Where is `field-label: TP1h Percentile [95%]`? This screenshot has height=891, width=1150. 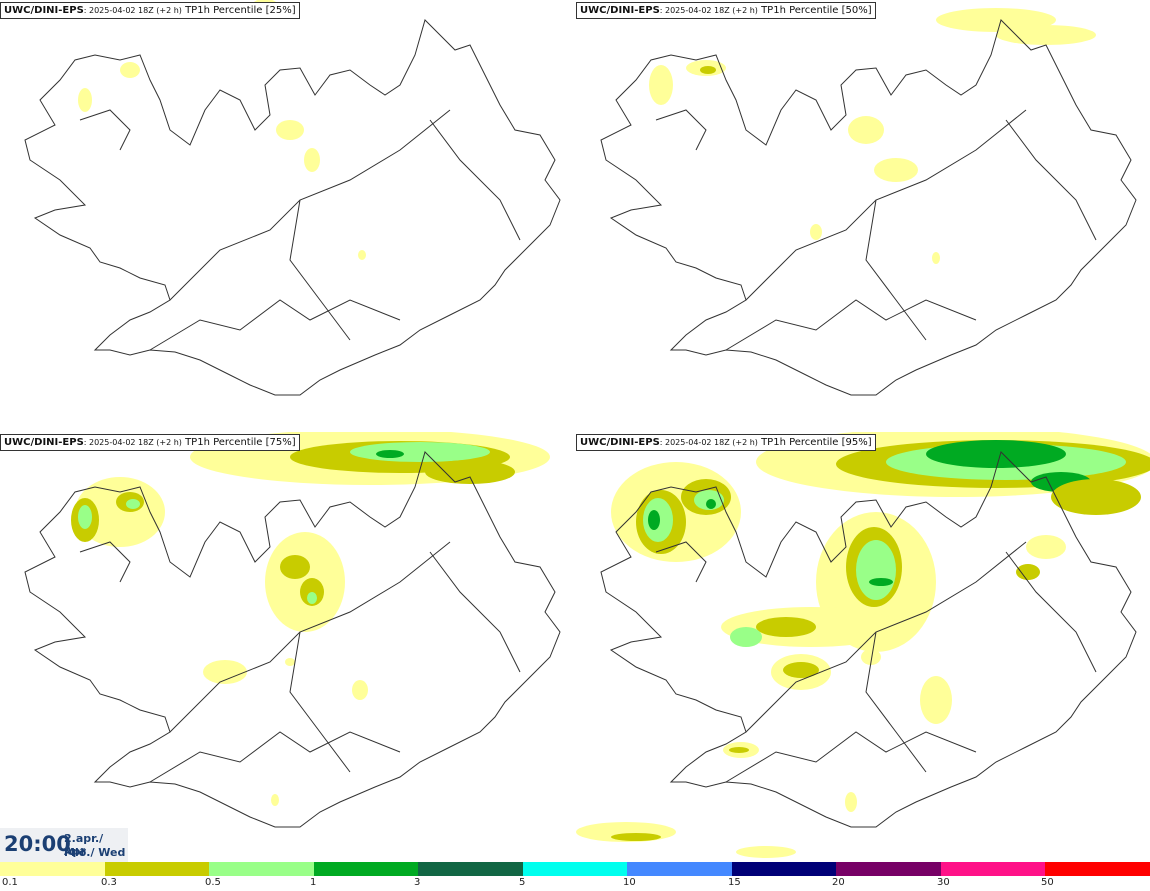 field-label: TP1h Percentile [95%] is located at coordinates (814, 442).